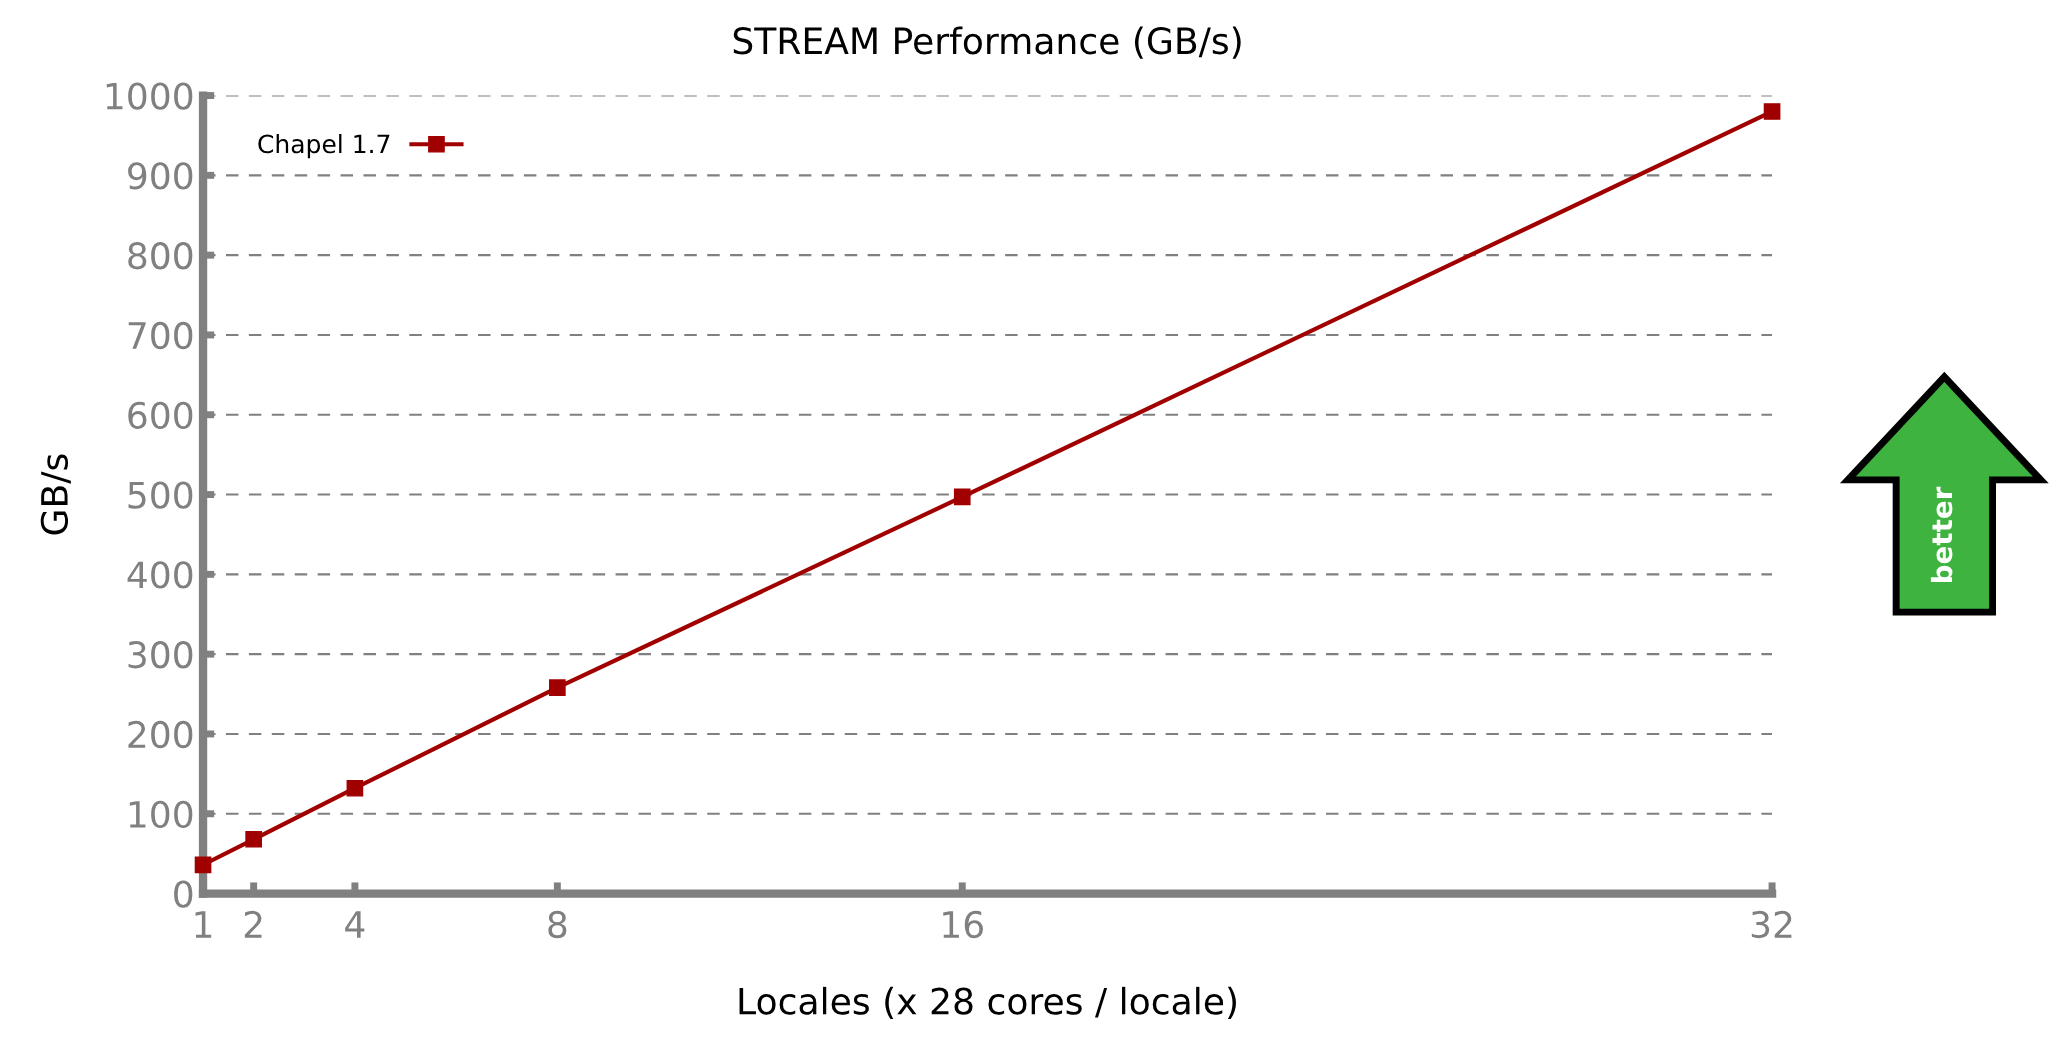 This screenshot has height=1050, width=2051. What do you see at coordinates (160, 495) in the screenshot?
I see `y-tick-label: 500` at bounding box center [160, 495].